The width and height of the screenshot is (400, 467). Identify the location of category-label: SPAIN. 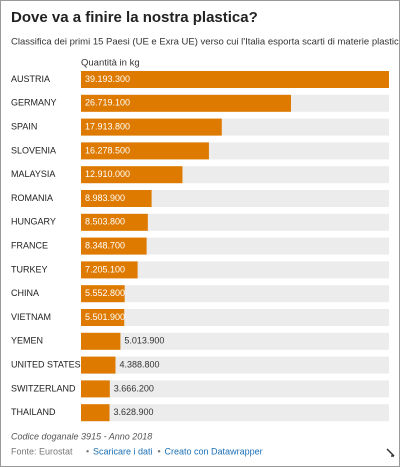
(24, 126).